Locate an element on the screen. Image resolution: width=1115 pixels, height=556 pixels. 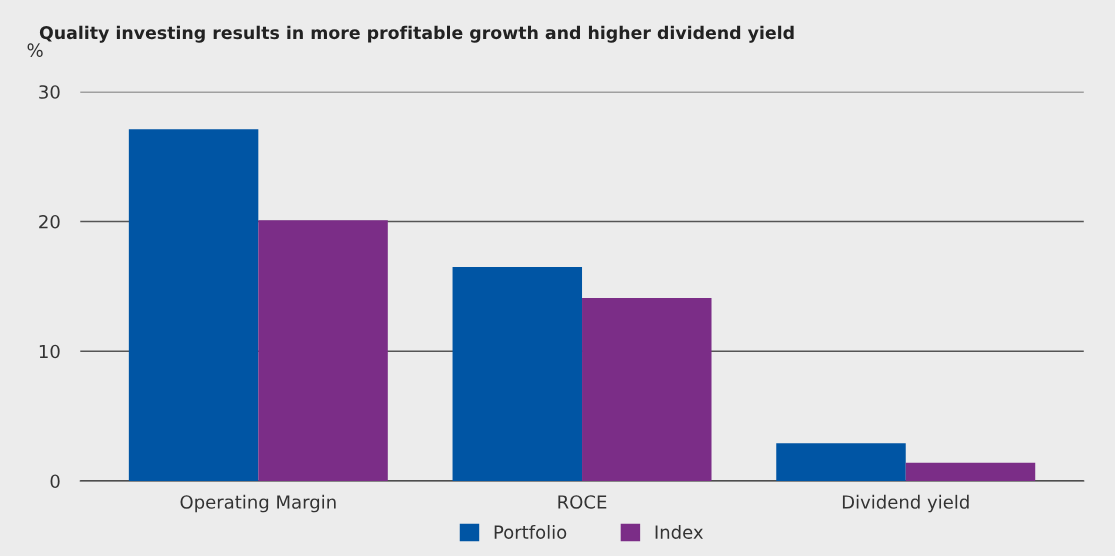
y-tick-label: 20 is located at coordinates (49, 221).